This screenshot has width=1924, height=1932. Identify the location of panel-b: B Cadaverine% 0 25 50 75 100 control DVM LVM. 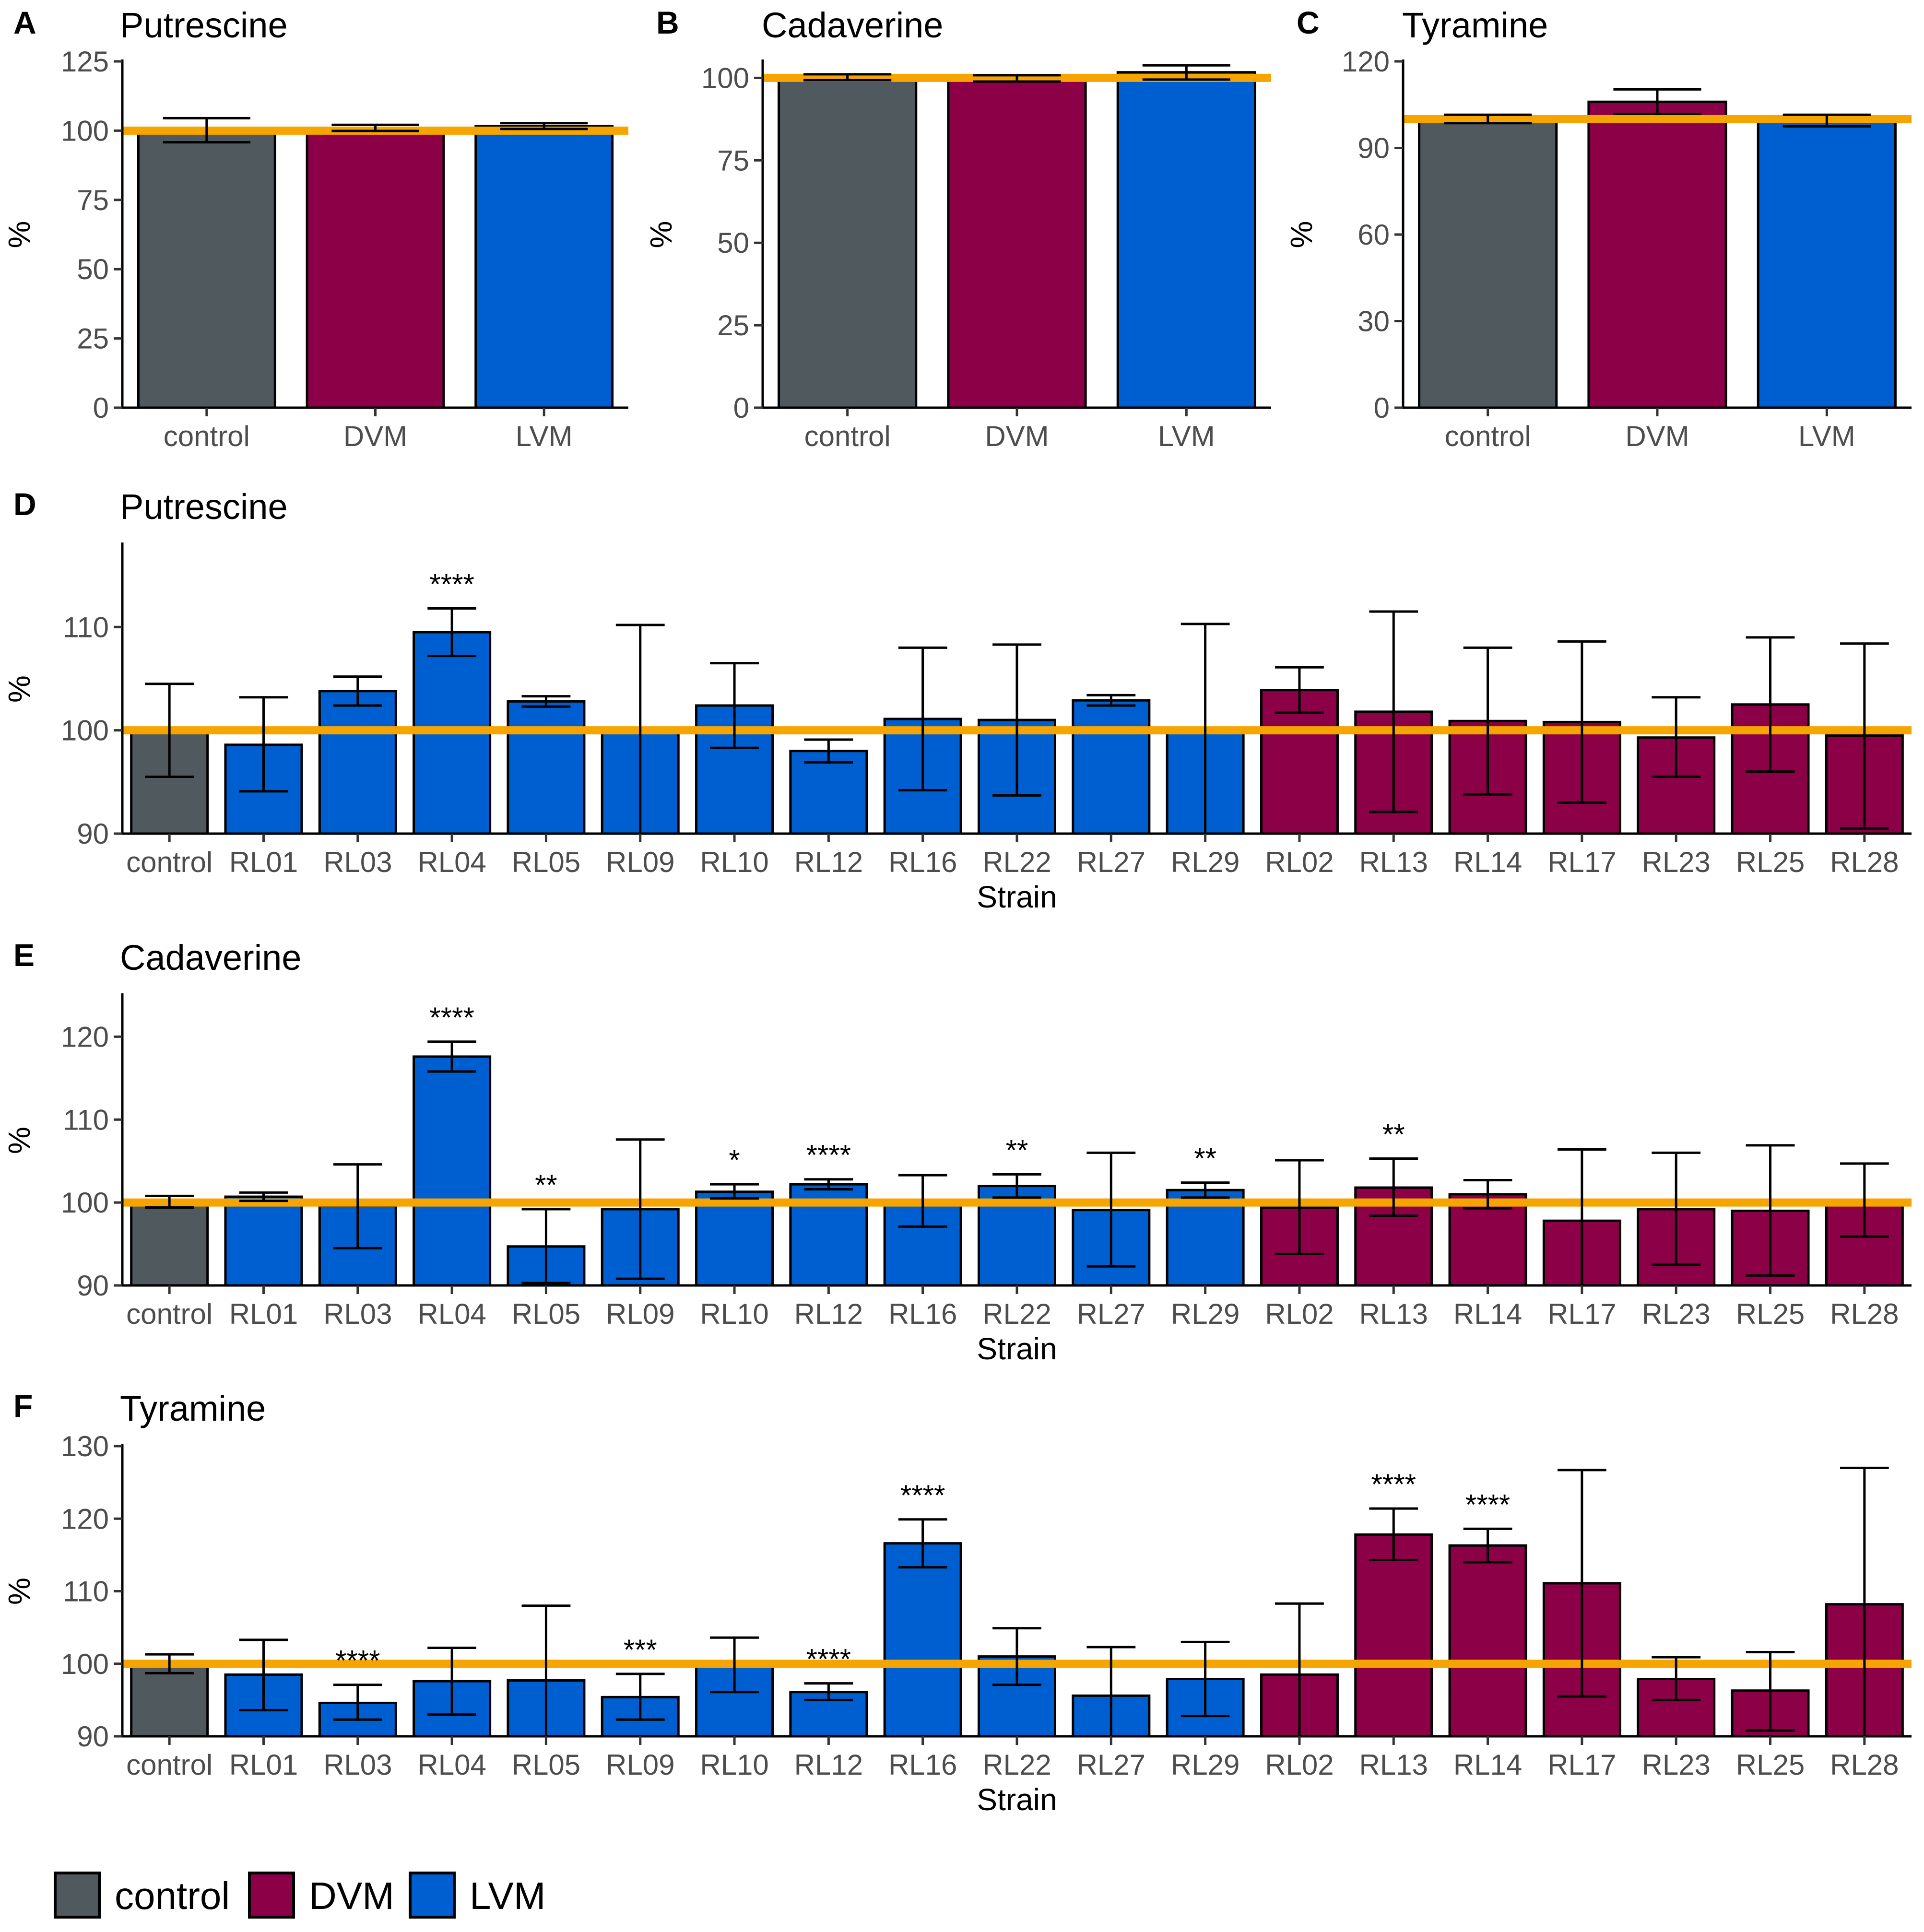
(957, 228).